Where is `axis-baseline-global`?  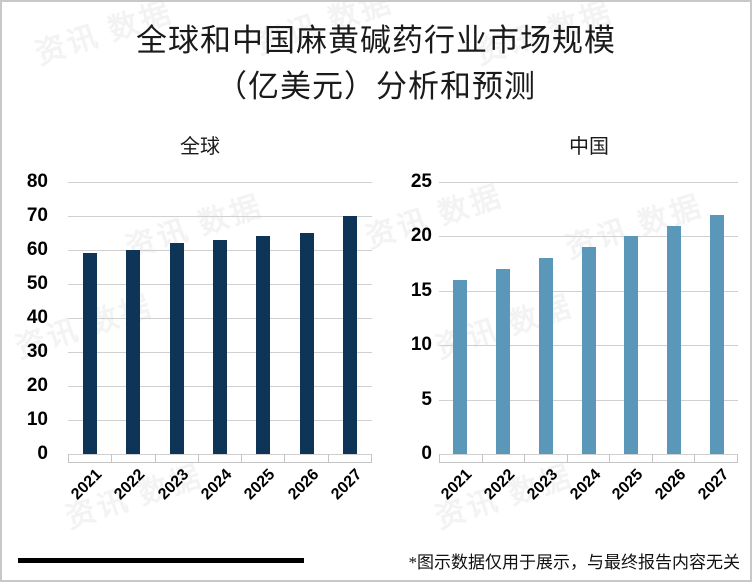 axis-baseline-global is located at coordinates (220, 454).